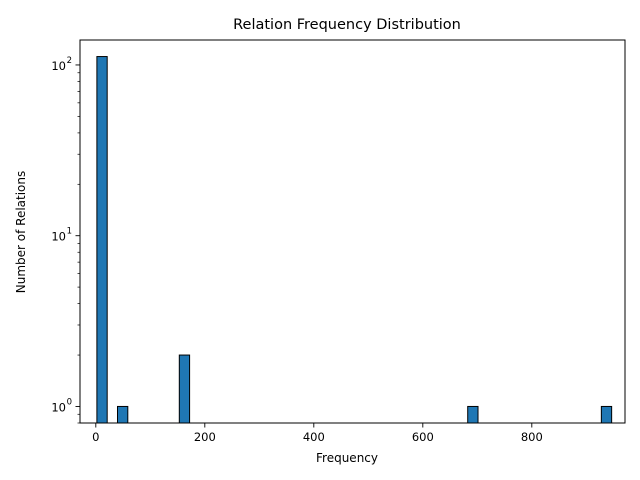 This screenshot has height=480, width=640. I want to click on x-tick-label: 0, so click(95, 437).